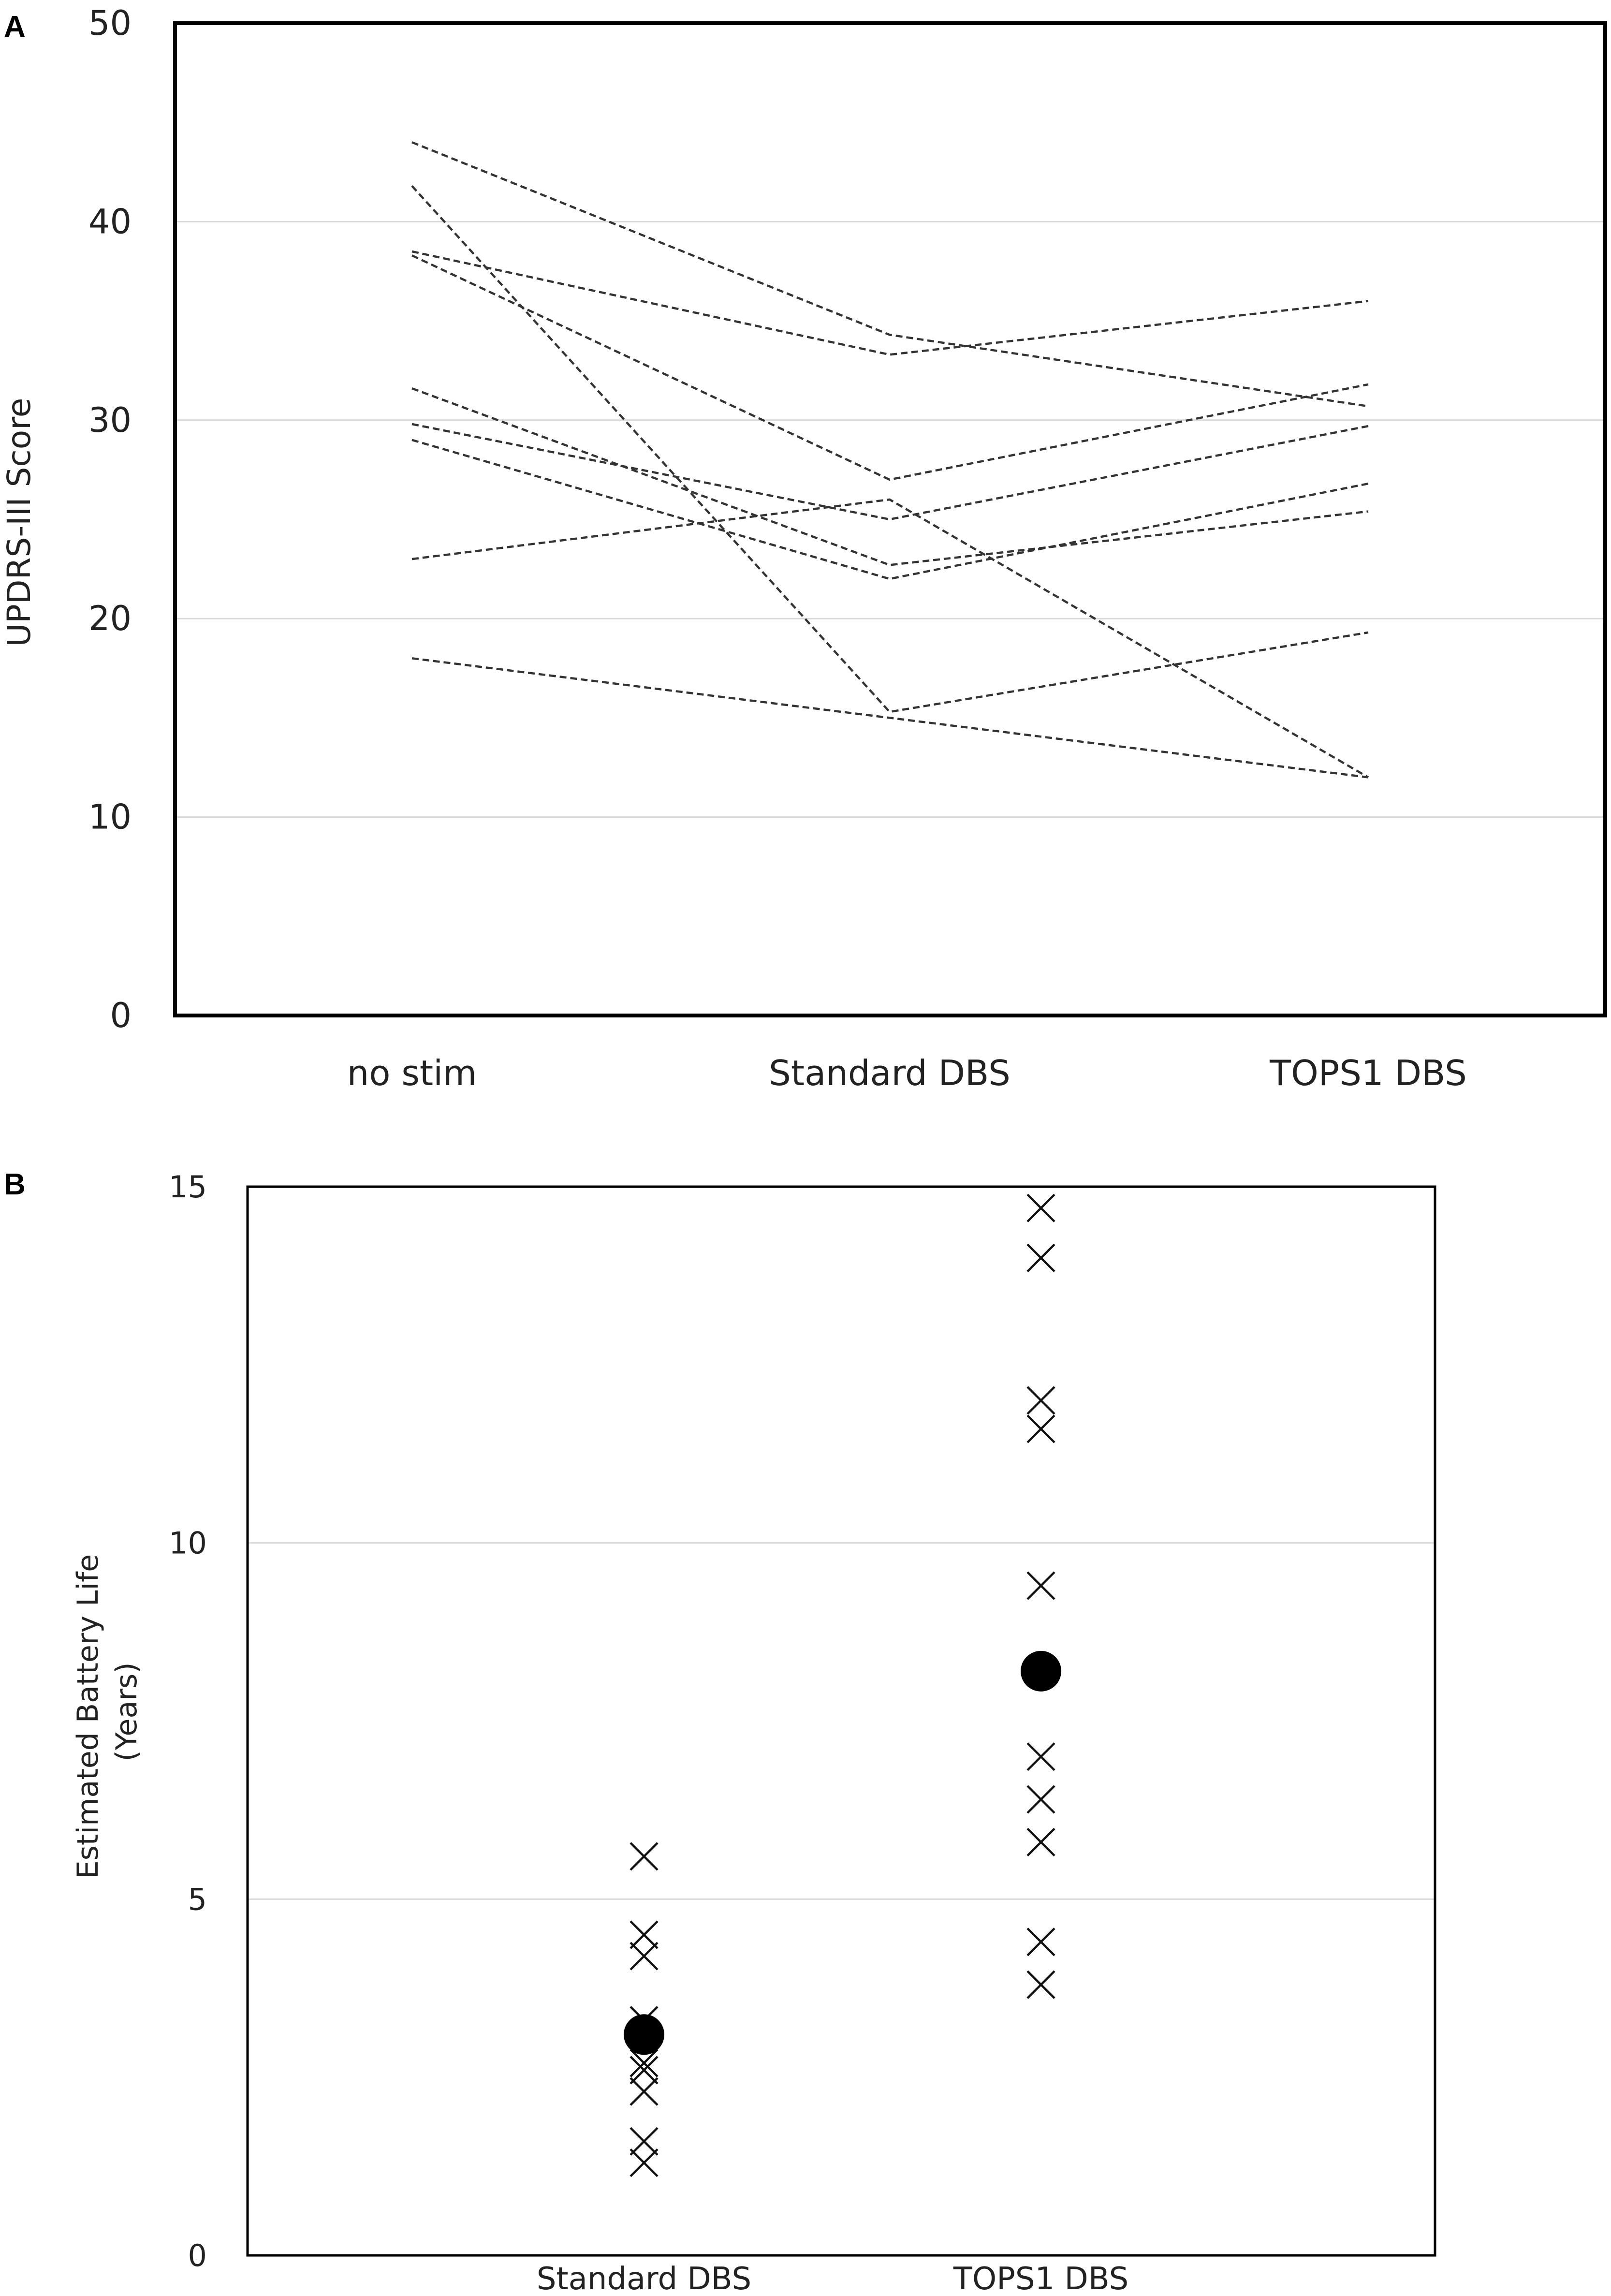 The height and width of the screenshot is (2296, 1611). What do you see at coordinates (110, 221) in the screenshot?
I see `panel-a-y-tick-label: 40` at bounding box center [110, 221].